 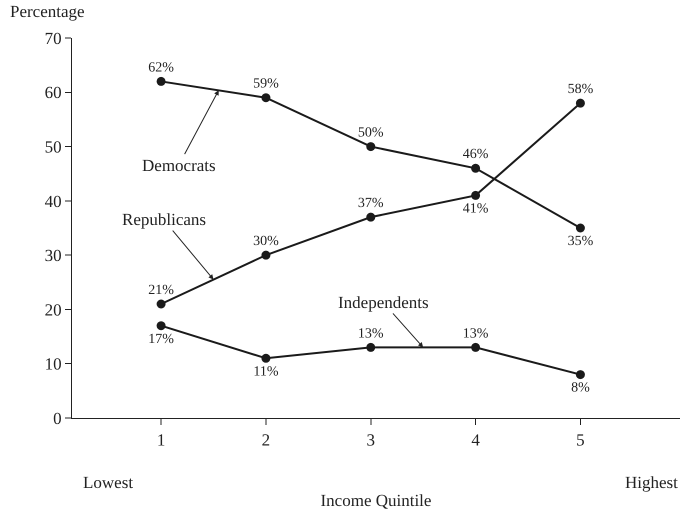 I want to click on y-tick-label: 40, so click(x=53, y=201).